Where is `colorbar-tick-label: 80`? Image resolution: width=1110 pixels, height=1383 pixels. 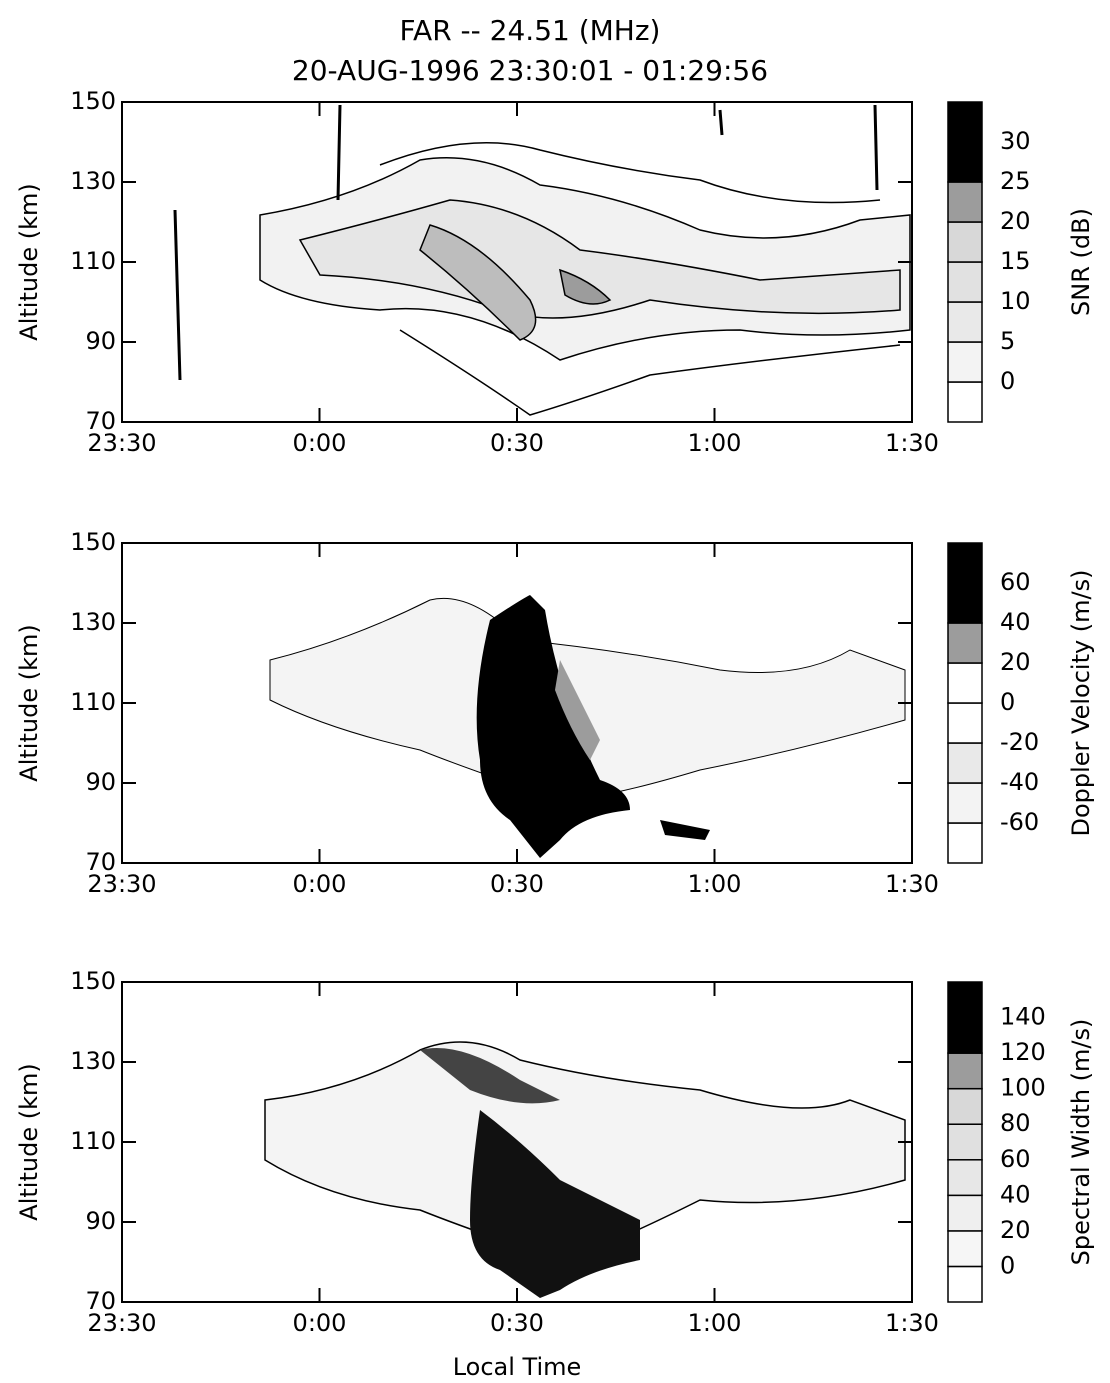 colorbar-tick-label: 80 is located at coordinates (1015, 1123).